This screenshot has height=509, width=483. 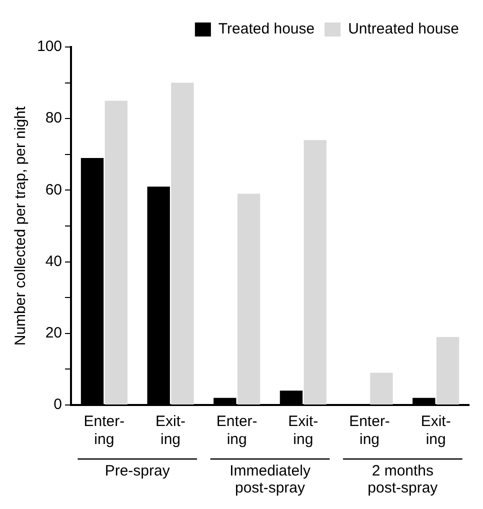 What do you see at coordinates (266, 29) in the screenshot?
I see `legend-label: Treated house` at bounding box center [266, 29].